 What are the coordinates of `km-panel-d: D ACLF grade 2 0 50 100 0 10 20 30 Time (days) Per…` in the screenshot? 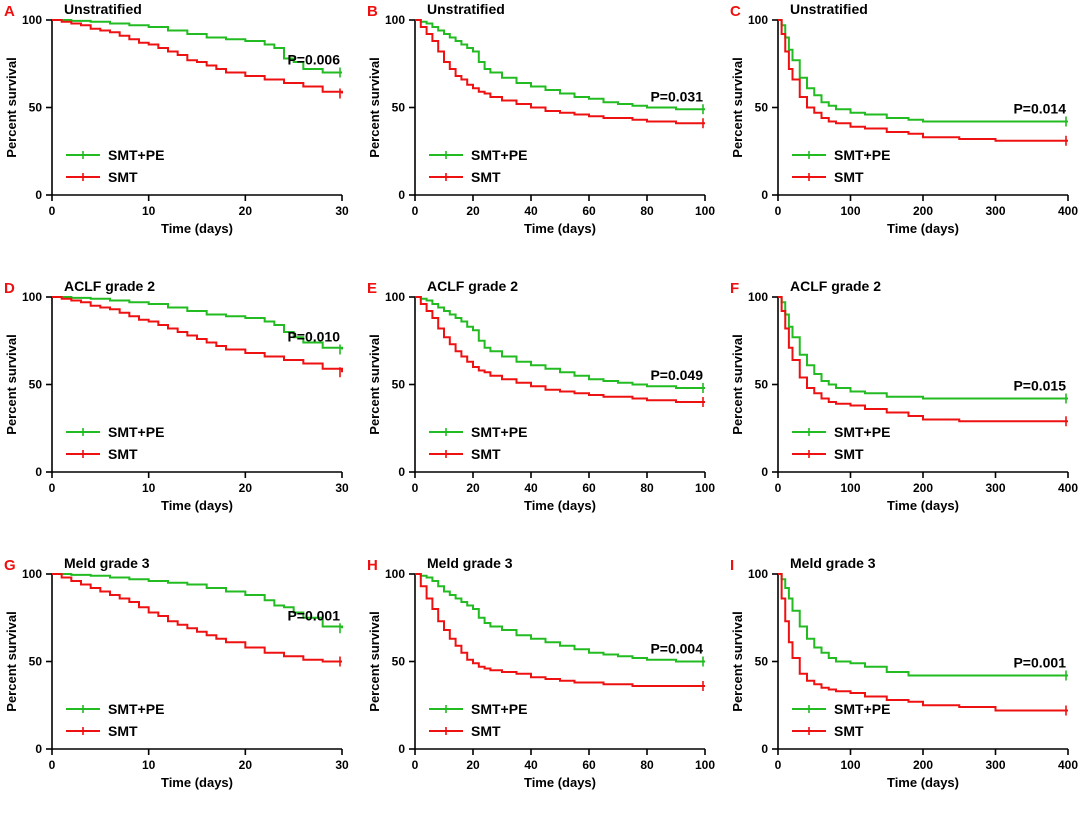 It's located at (180, 409).